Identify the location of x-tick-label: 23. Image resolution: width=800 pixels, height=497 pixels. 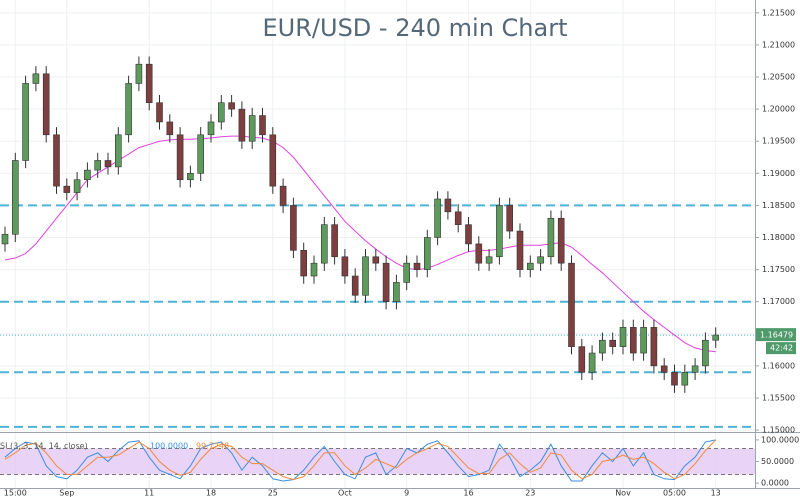
(530, 493).